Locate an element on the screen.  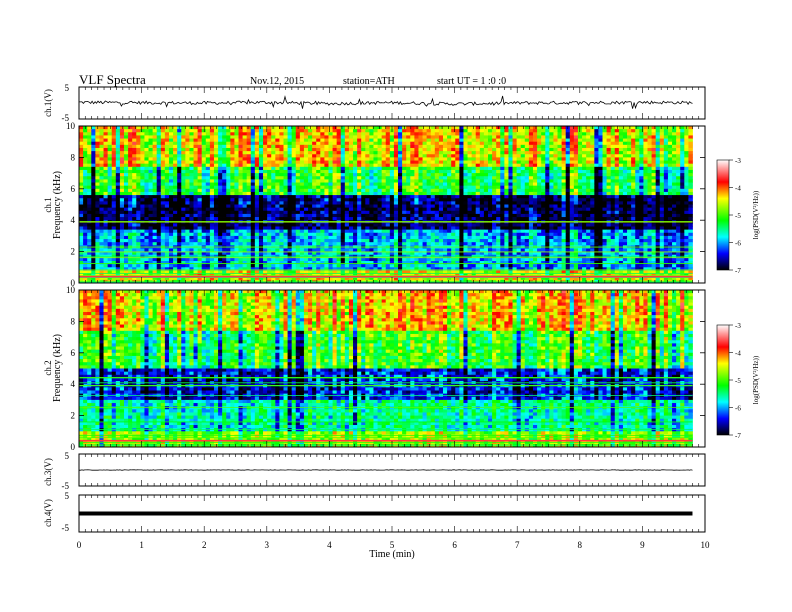
x-tick-label: 8 is located at coordinates (580, 545).